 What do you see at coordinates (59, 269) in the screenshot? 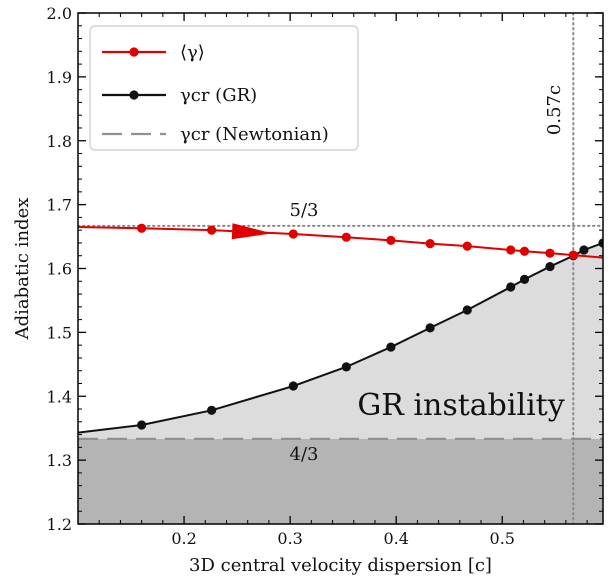
I see `y-tick-label: 1.6` at bounding box center [59, 269].